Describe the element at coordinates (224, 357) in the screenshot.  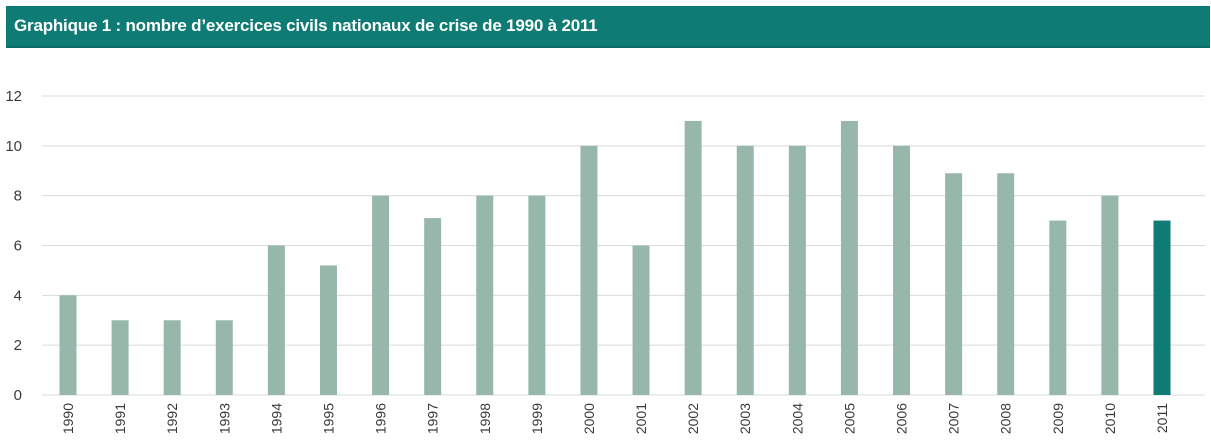
I see `bar-1993` at that location.